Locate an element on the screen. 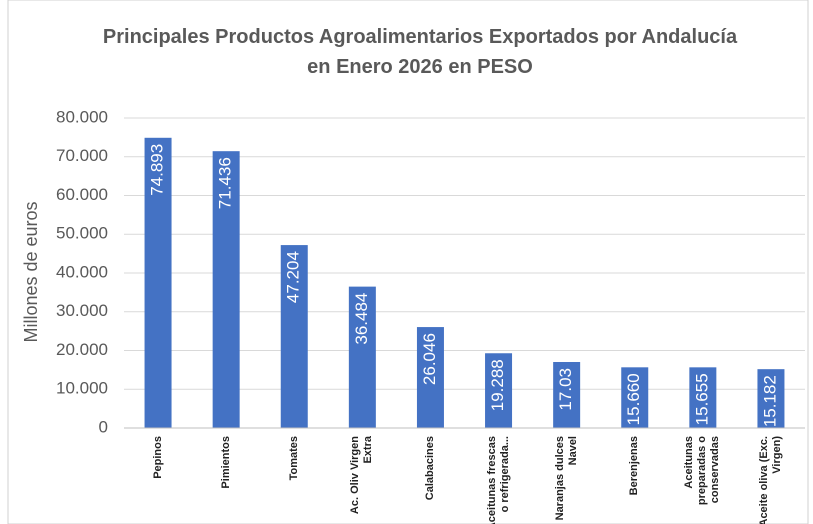  value-label: 71.436 is located at coordinates (225, 183).